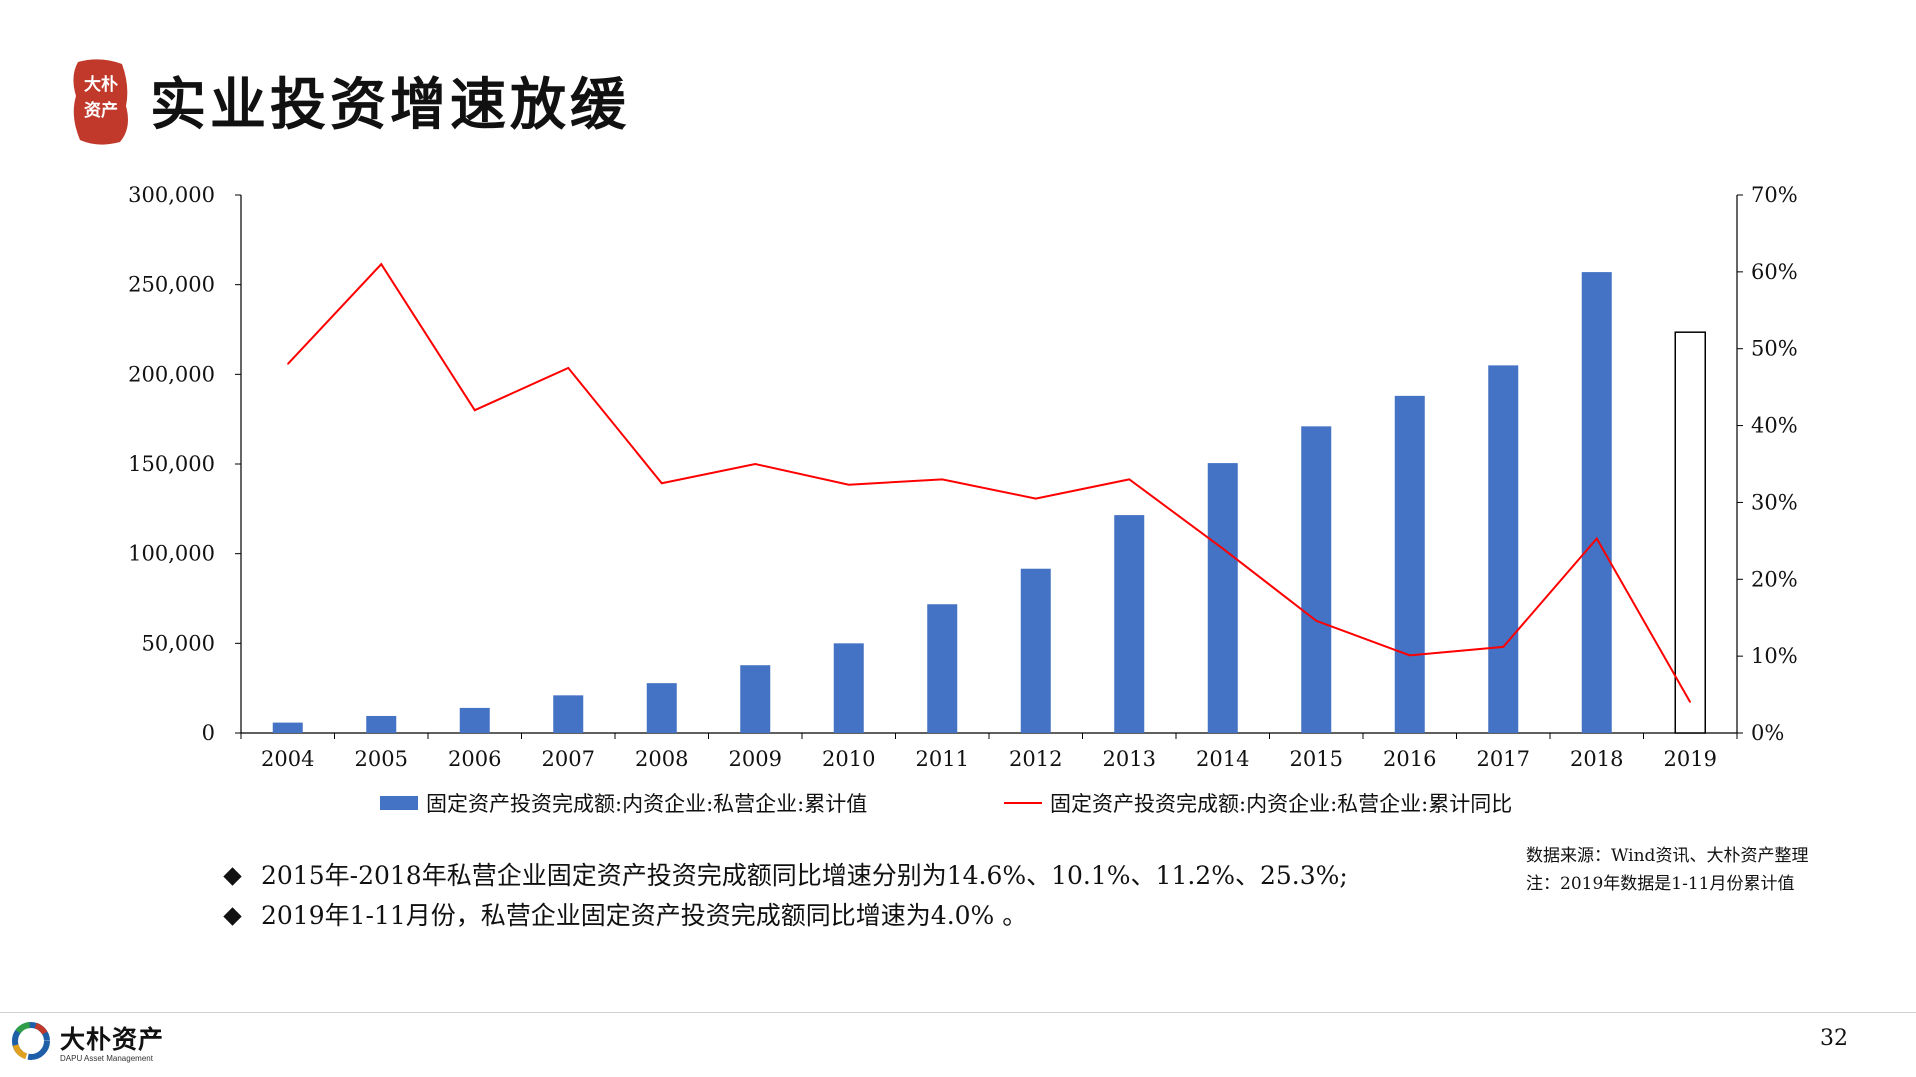 The image size is (1916, 1077). What do you see at coordinates (942, 759) in the screenshot?
I see `x-tick-label: 2011` at bounding box center [942, 759].